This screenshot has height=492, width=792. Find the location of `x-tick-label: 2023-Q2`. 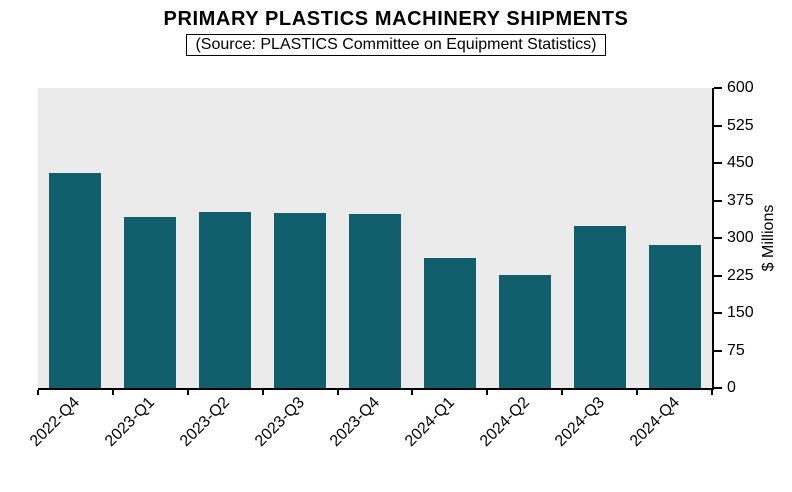

x-tick-label: 2023-Q2 is located at coordinates (205, 422).